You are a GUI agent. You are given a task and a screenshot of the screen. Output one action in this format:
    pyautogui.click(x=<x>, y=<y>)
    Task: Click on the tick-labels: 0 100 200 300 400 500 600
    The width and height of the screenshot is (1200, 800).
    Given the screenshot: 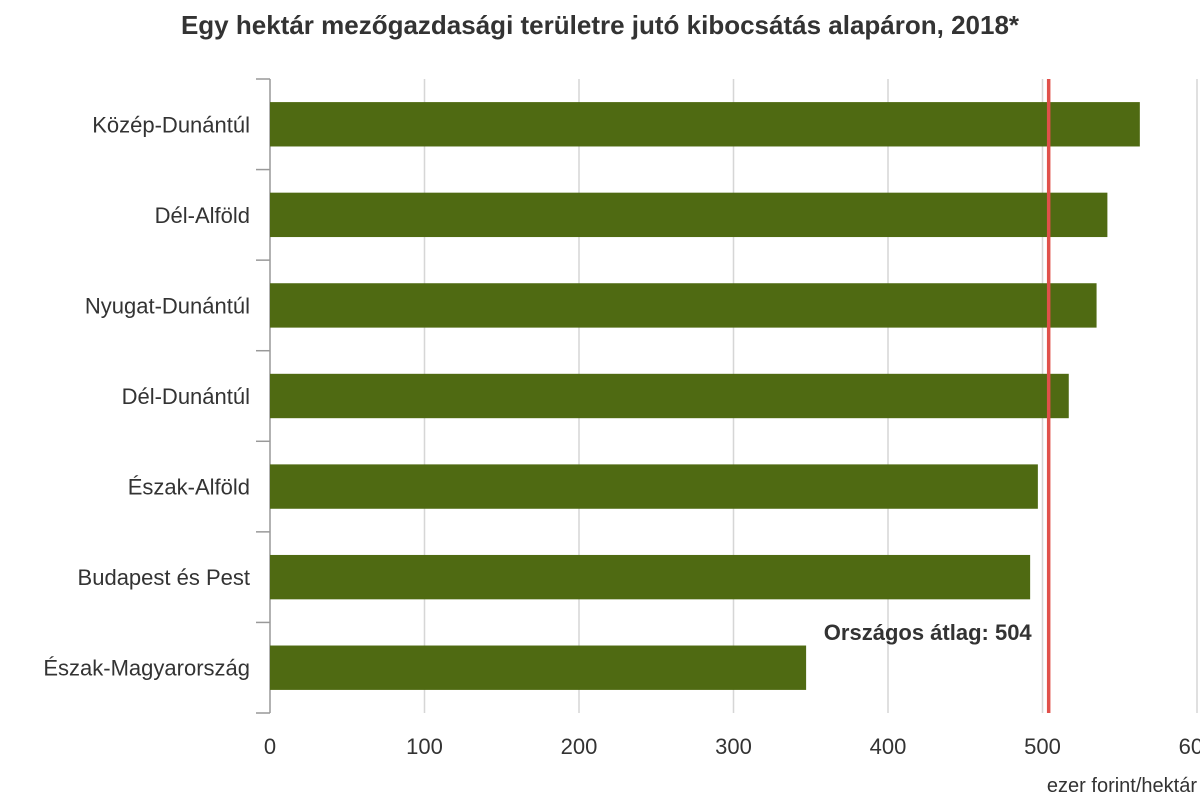 What is the action you would take?
    pyautogui.click(x=732, y=746)
    